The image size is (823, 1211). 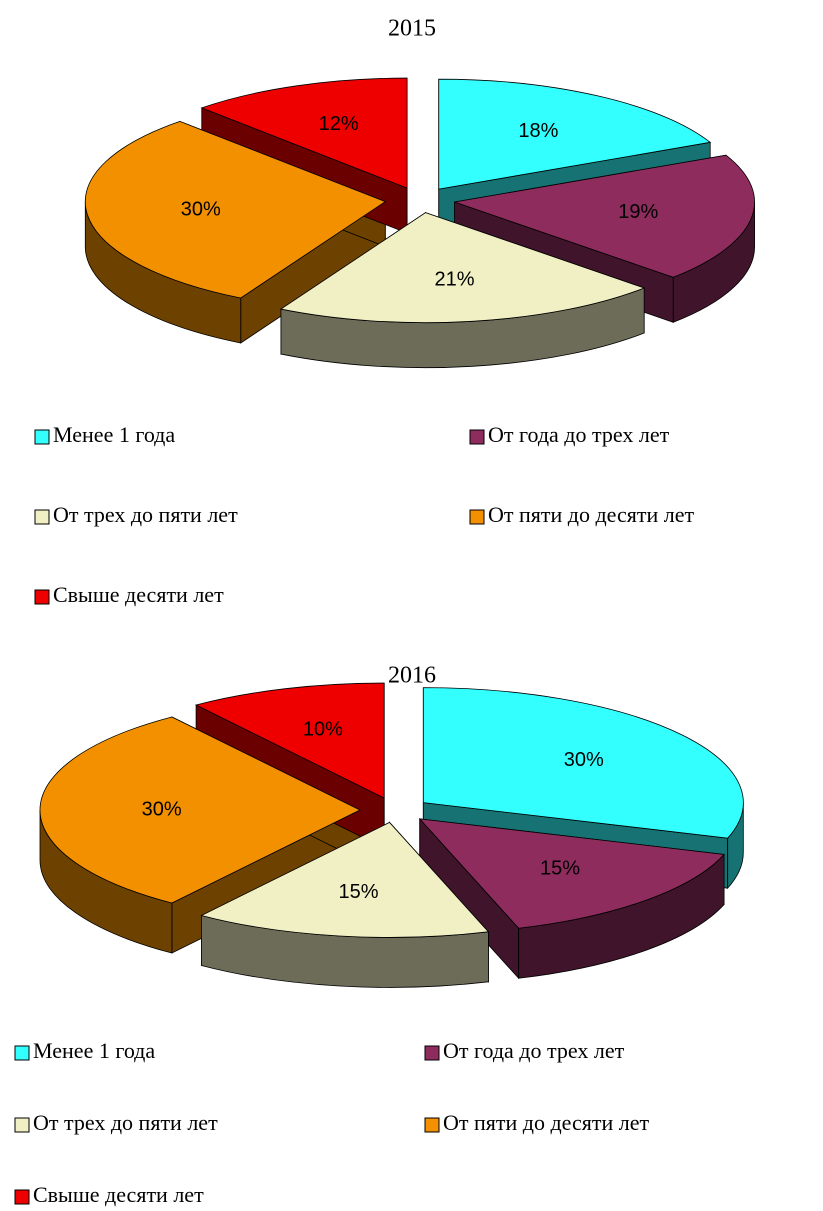 What do you see at coordinates (412, 676) in the screenshot?
I see `chart-title: 2016` at bounding box center [412, 676].